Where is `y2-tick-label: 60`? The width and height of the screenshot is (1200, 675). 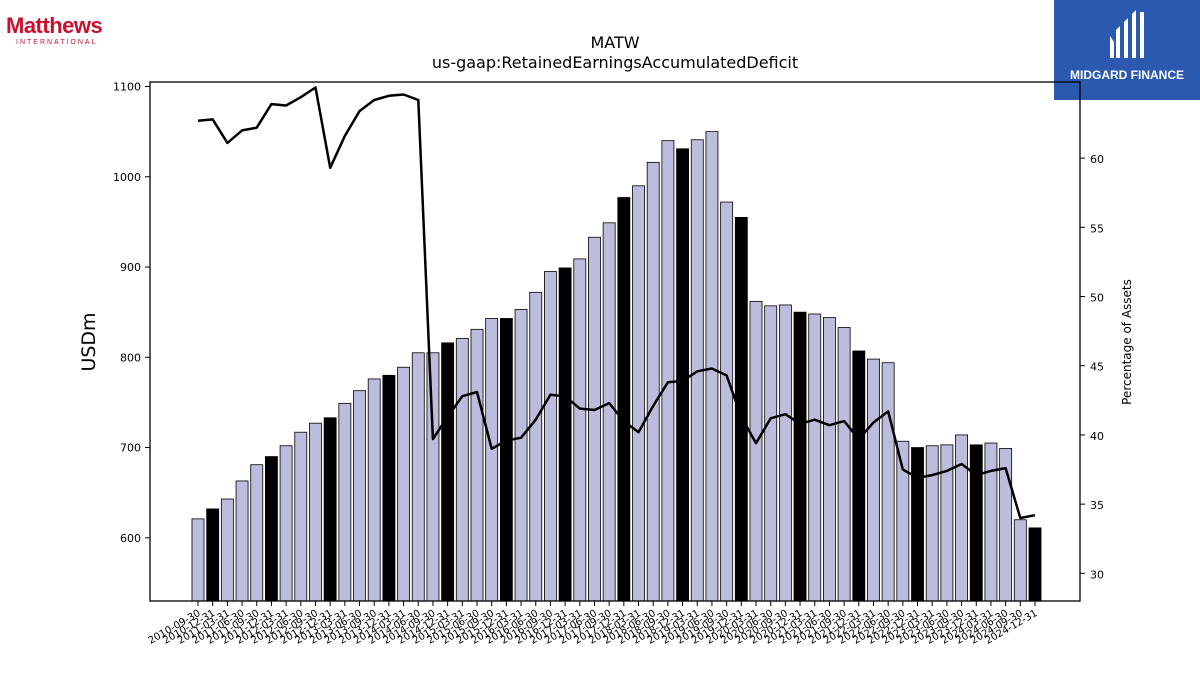 y2-tick-label: 60 is located at coordinates (1097, 159).